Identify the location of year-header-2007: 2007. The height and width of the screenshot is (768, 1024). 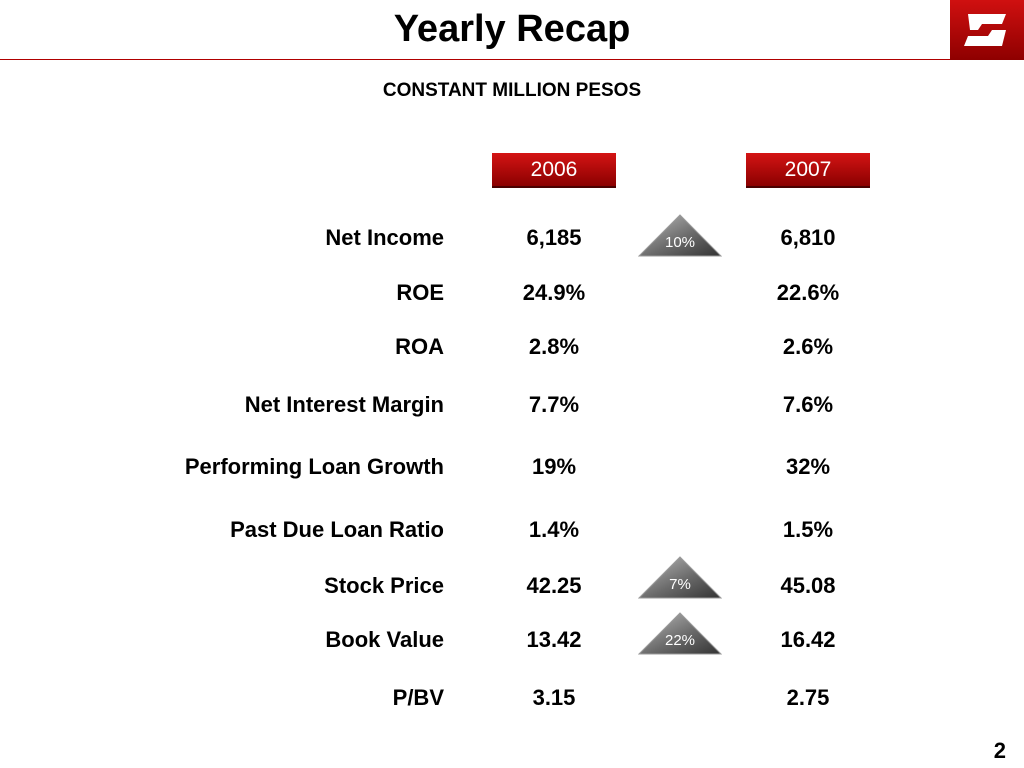
(808, 170).